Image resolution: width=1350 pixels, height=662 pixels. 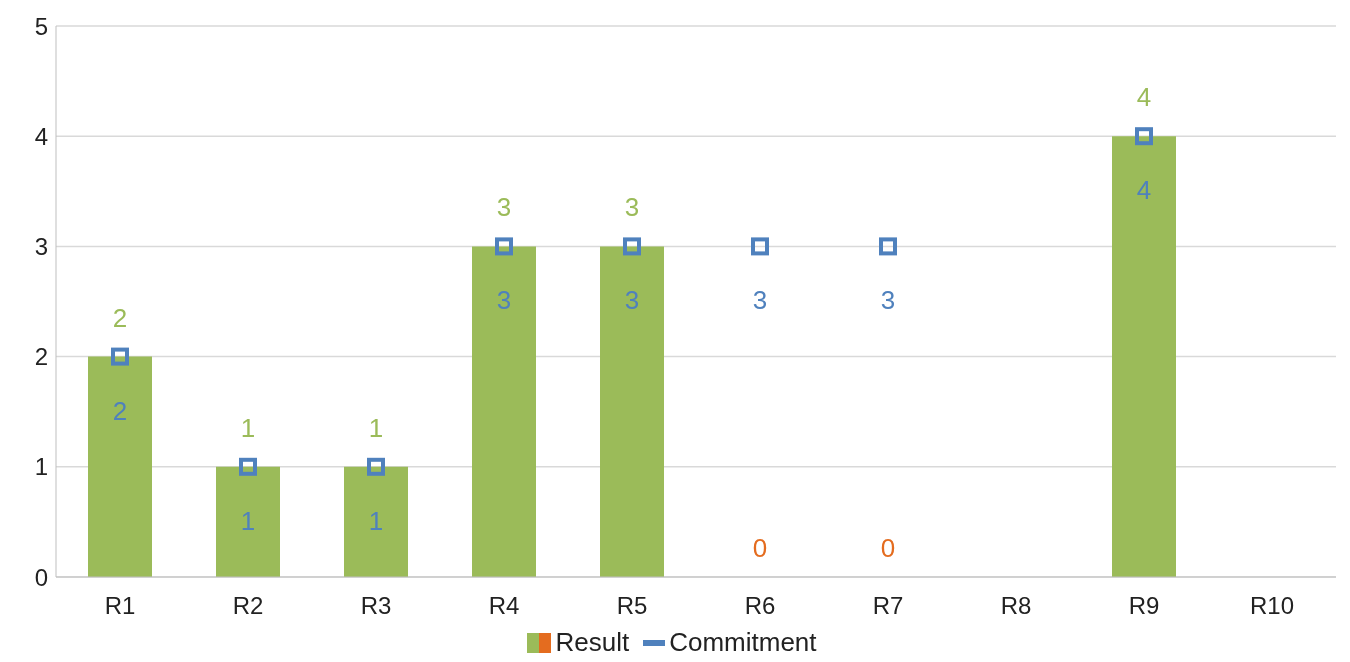 What do you see at coordinates (888, 606) in the screenshot?
I see `x-tick-label: R7` at bounding box center [888, 606].